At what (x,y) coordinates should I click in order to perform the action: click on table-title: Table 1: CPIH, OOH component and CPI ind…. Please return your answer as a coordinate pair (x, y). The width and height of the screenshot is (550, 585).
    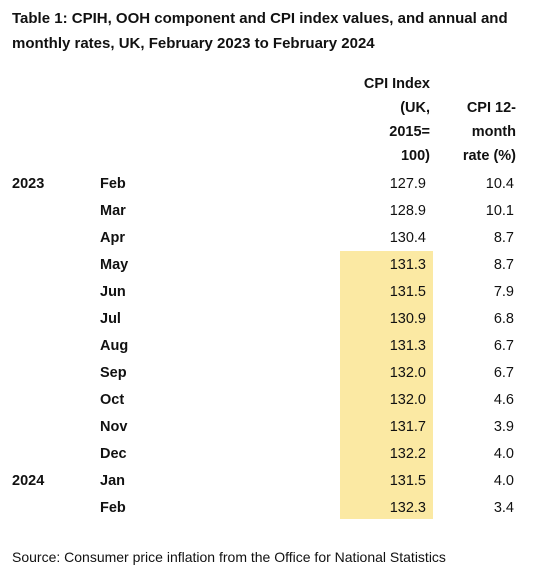
    Looking at the image, I should click on (260, 31).